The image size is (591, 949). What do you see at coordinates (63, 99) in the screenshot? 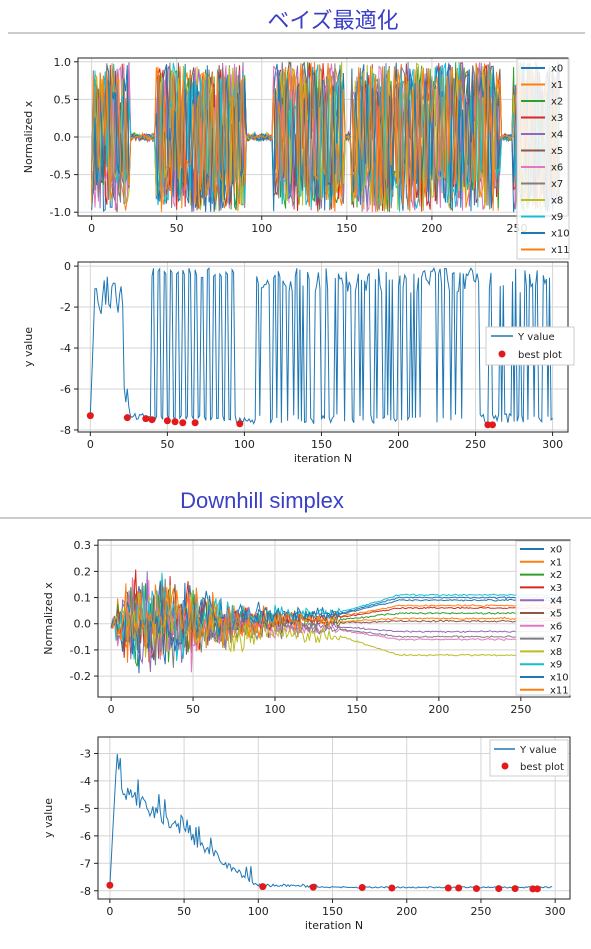
I see `y-tick-label: 0.5` at bounding box center [63, 99].